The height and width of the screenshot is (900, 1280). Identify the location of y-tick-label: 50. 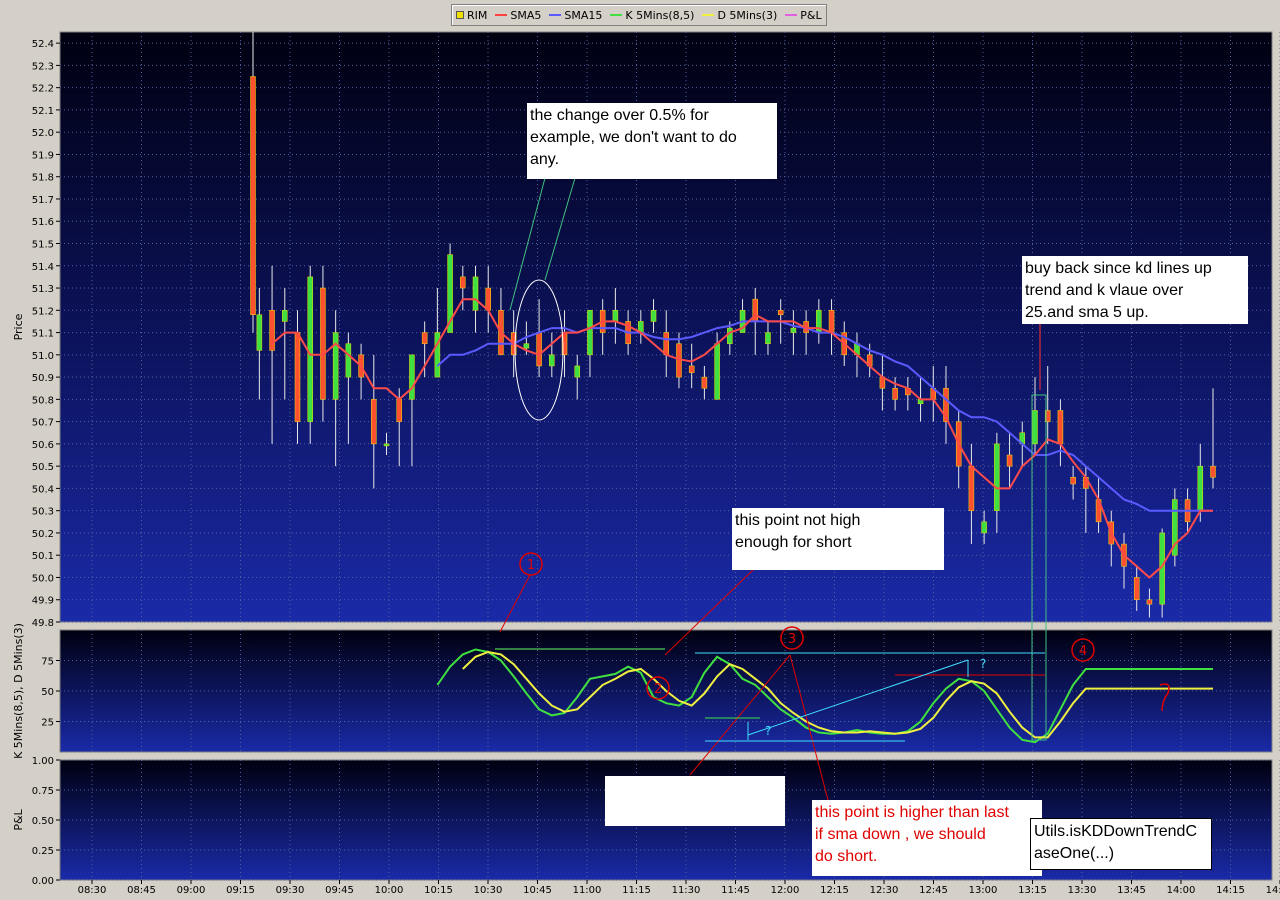
(47, 692).